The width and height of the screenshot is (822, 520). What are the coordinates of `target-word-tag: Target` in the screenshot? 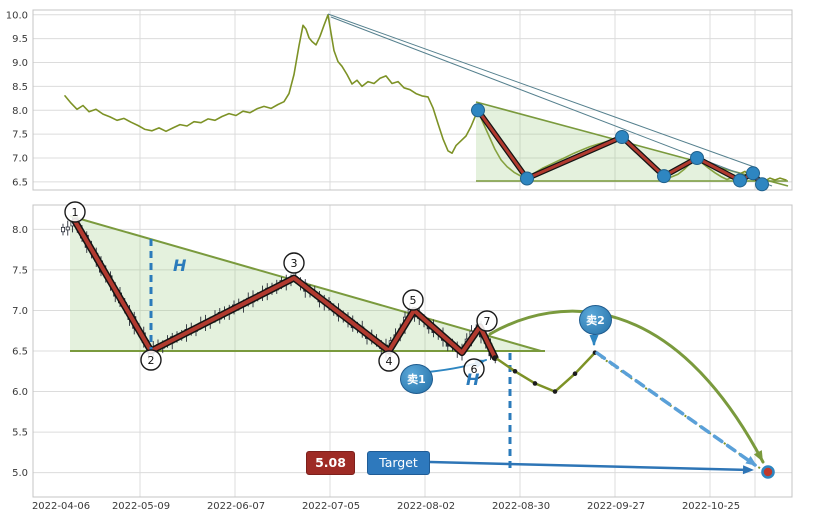 It's located at (398, 463).